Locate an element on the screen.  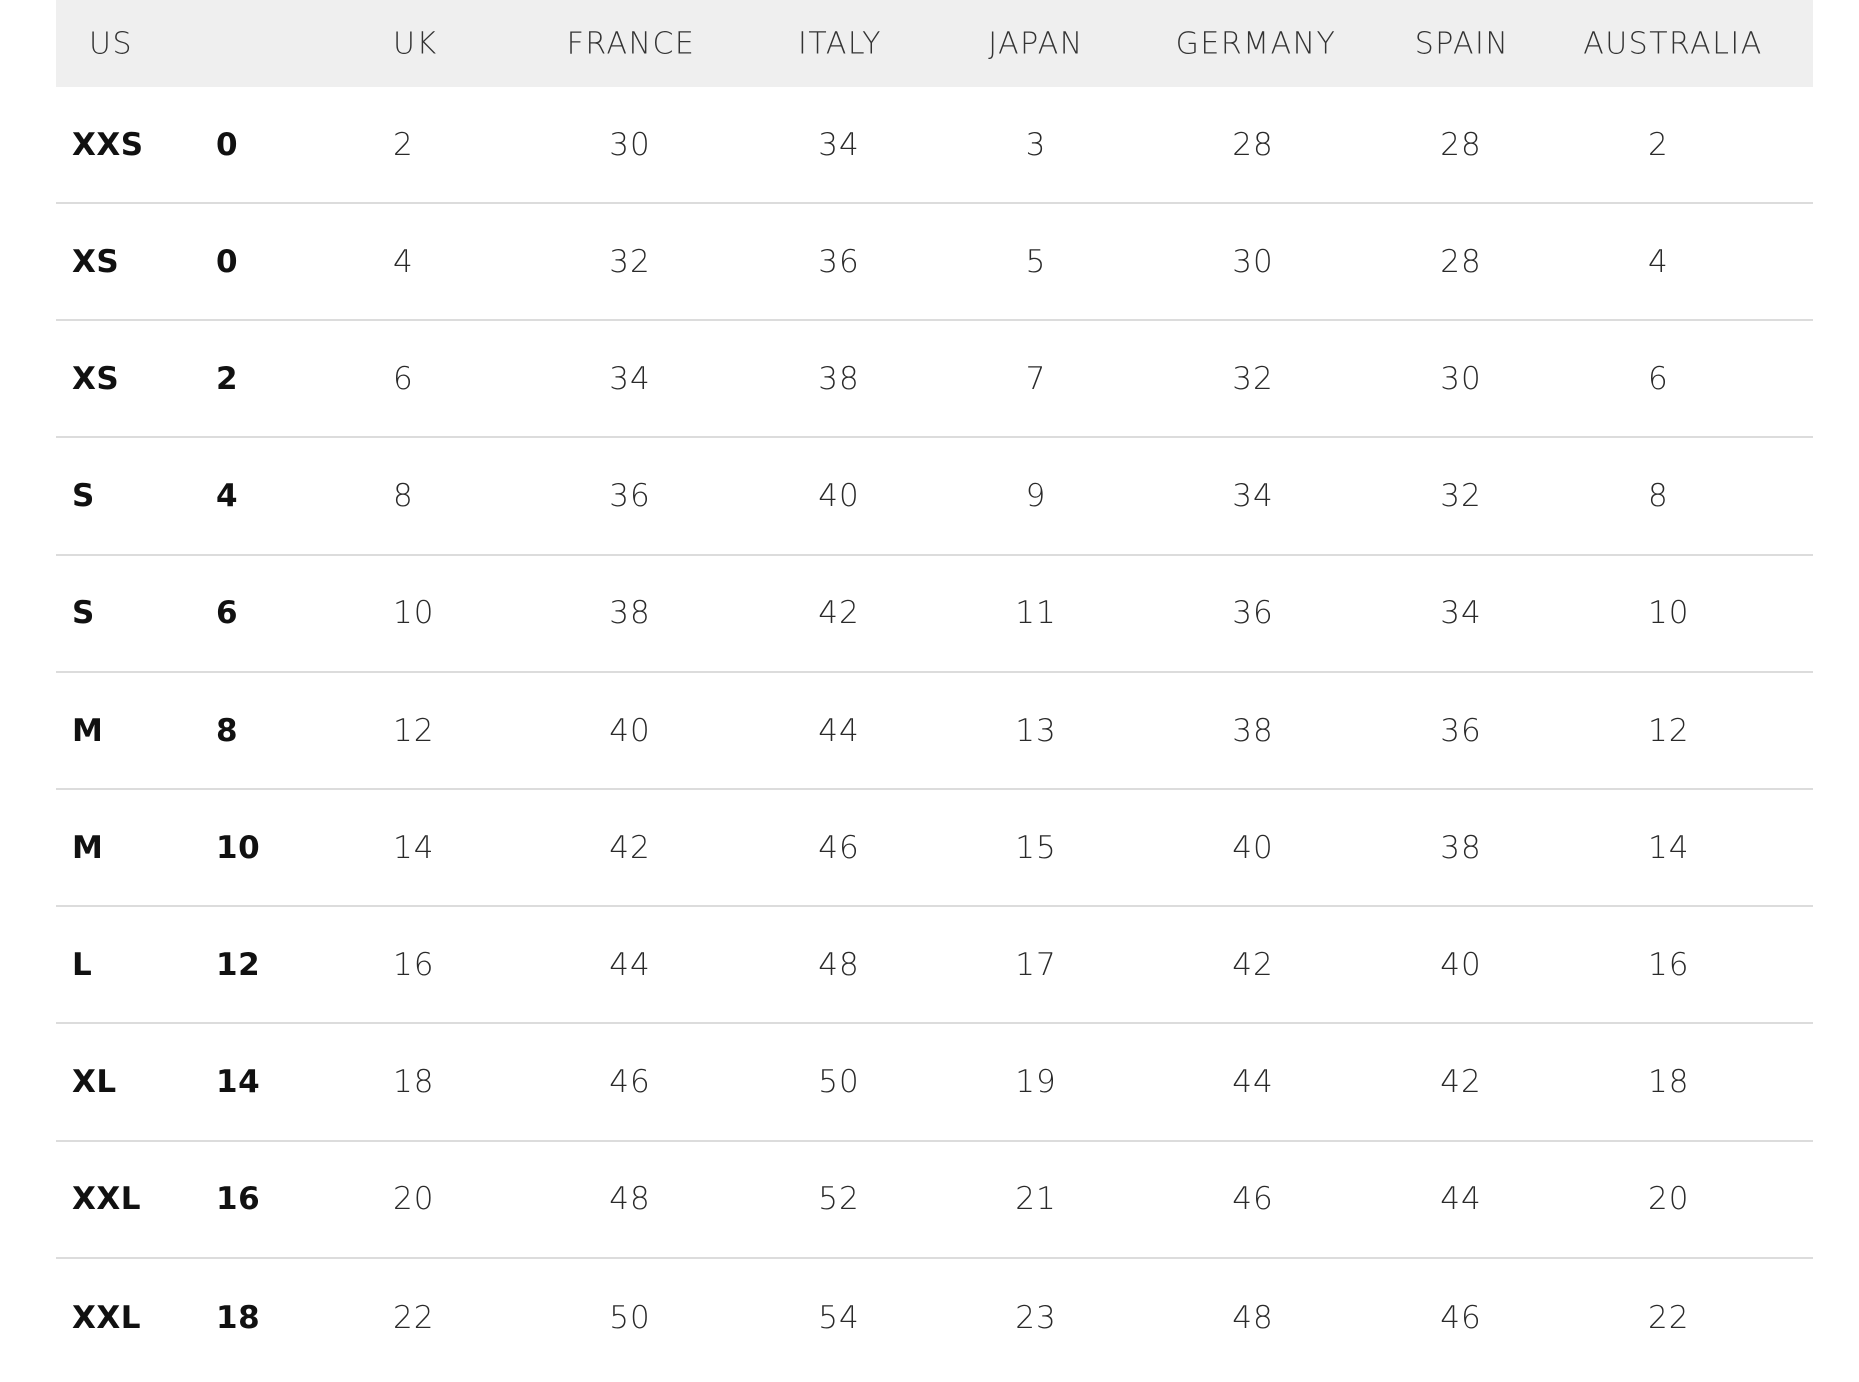
japan-size-cell: 15 is located at coordinates (1036, 847).